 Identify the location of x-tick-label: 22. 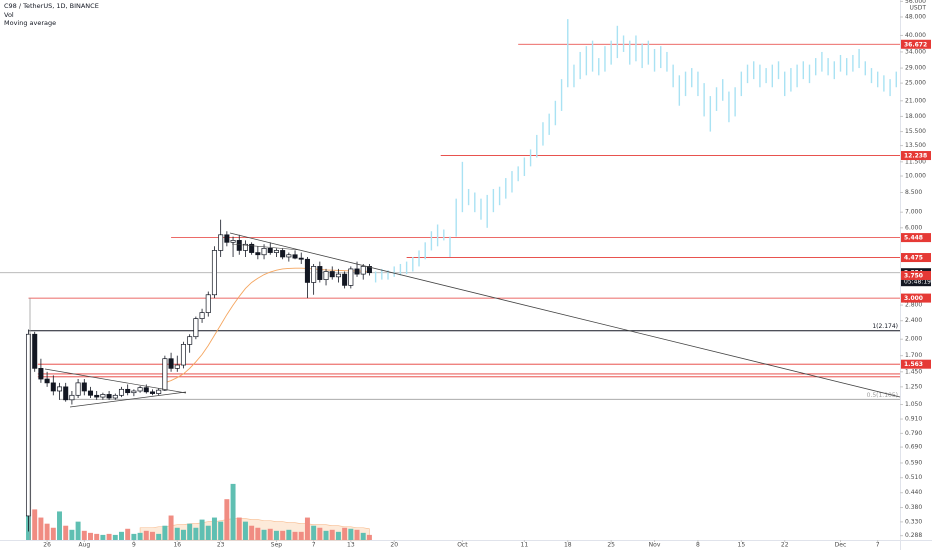
(785, 545).